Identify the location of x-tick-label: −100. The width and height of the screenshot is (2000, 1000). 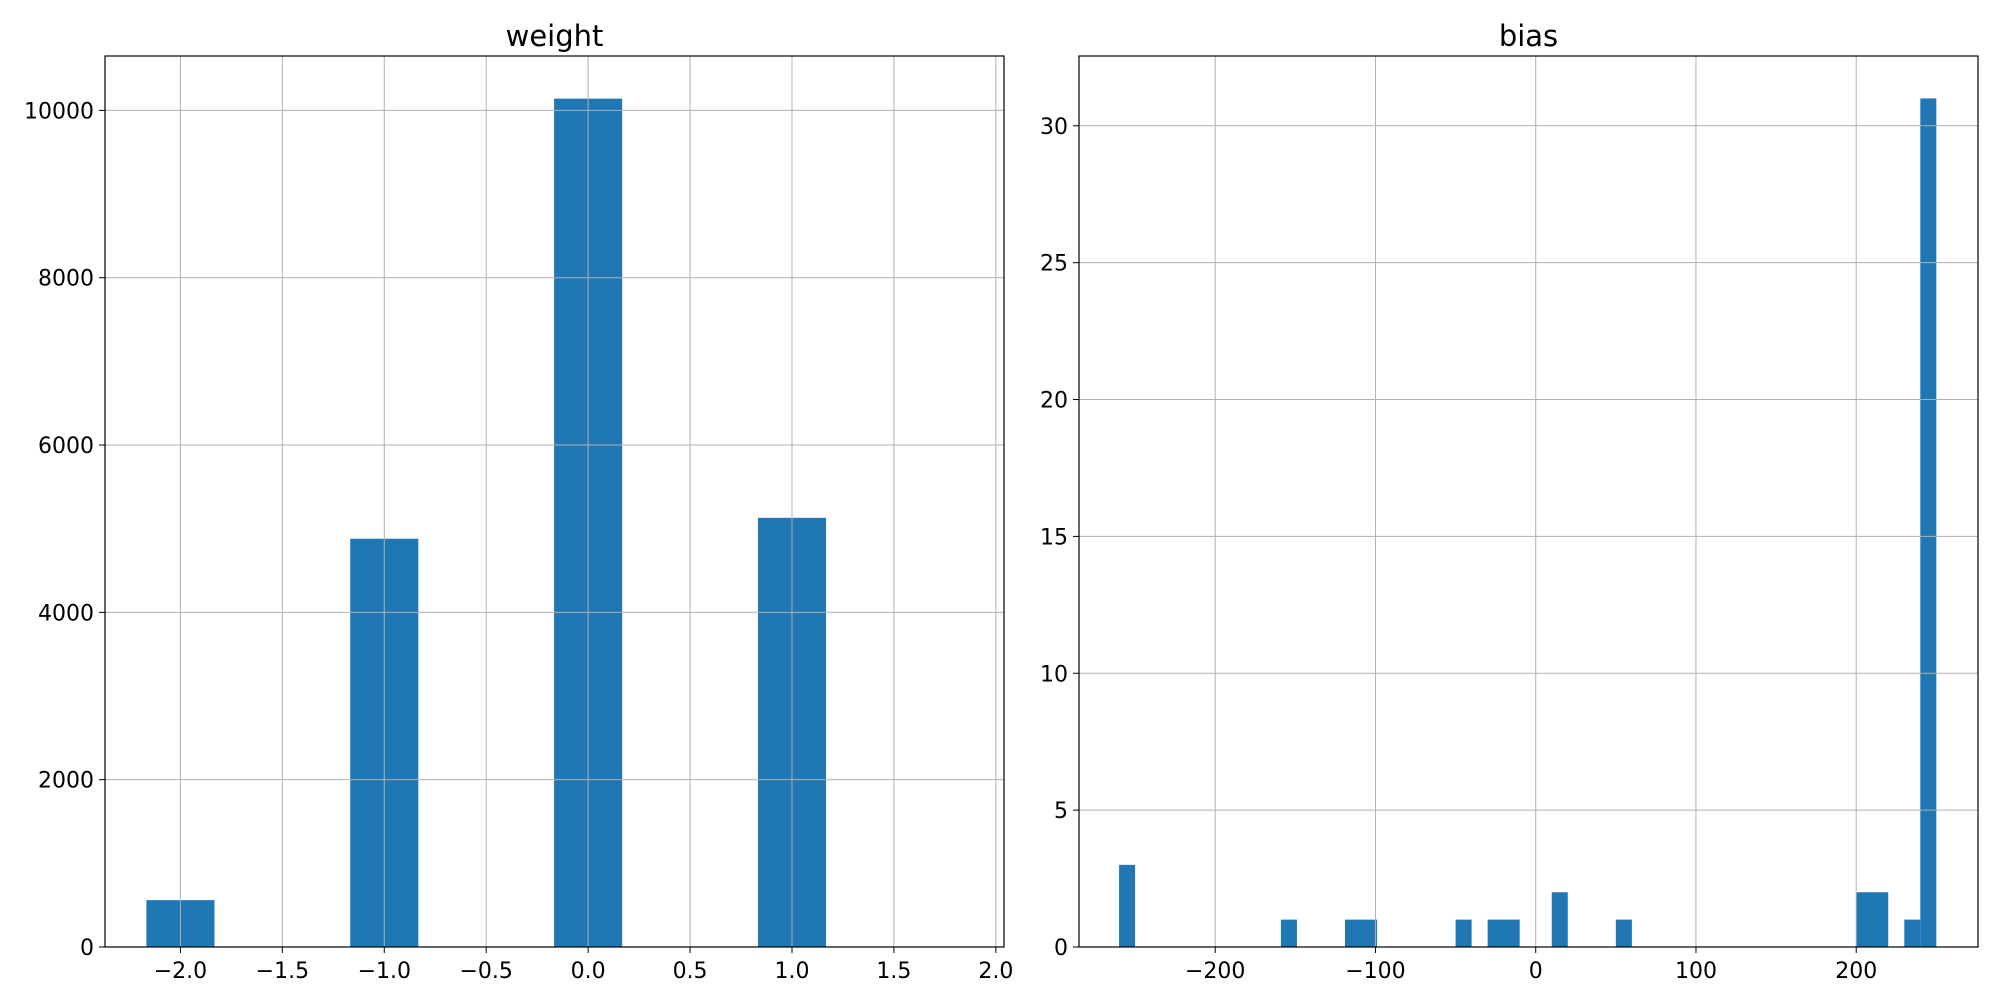
(1375, 971).